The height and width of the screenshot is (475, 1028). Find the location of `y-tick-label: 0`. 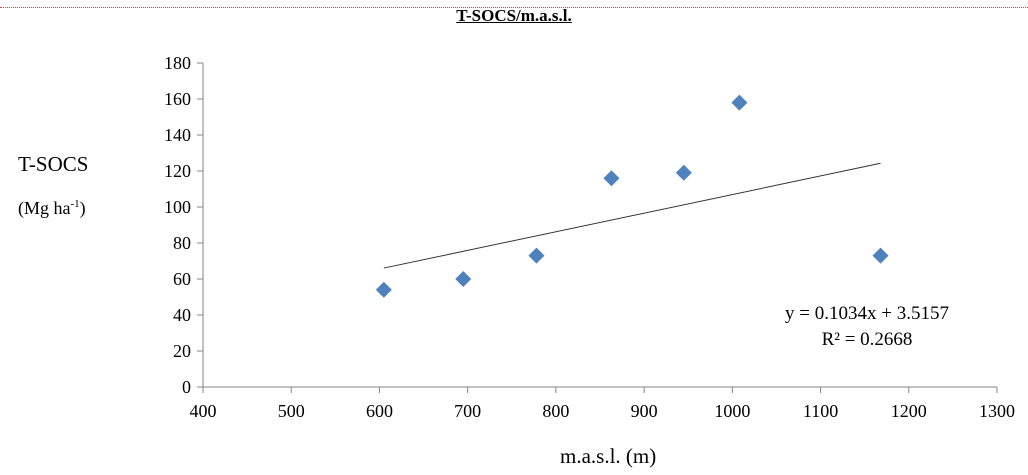

y-tick-label: 0 is located at coordinates (186, 387).